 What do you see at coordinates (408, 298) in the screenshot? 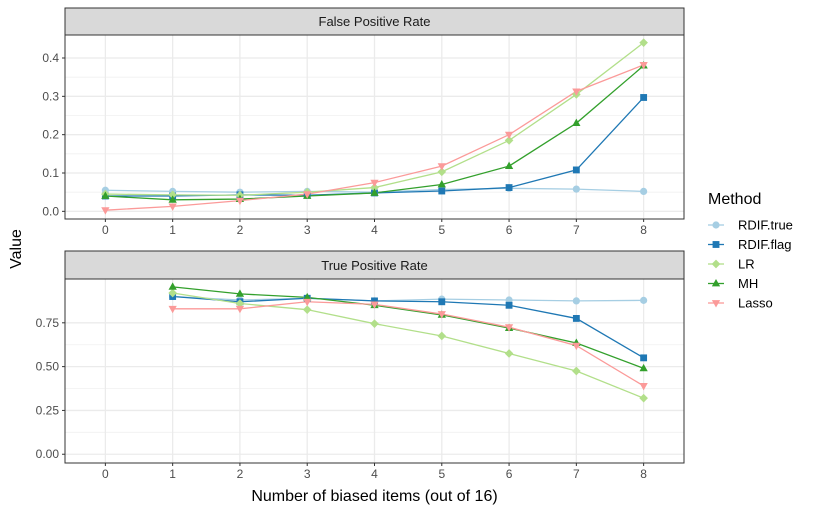
I see `series-line-rdif-true` at bounding box center [408, 298].